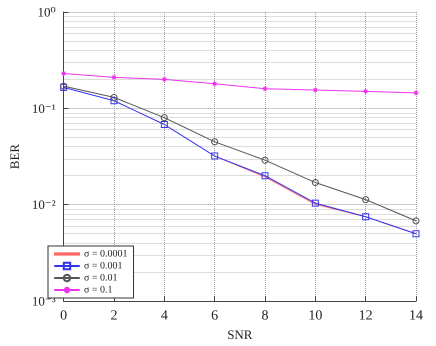  Describe the element at coordinates (315, 316) in the screenshot. I see `x-tick-label: 10` at that location.